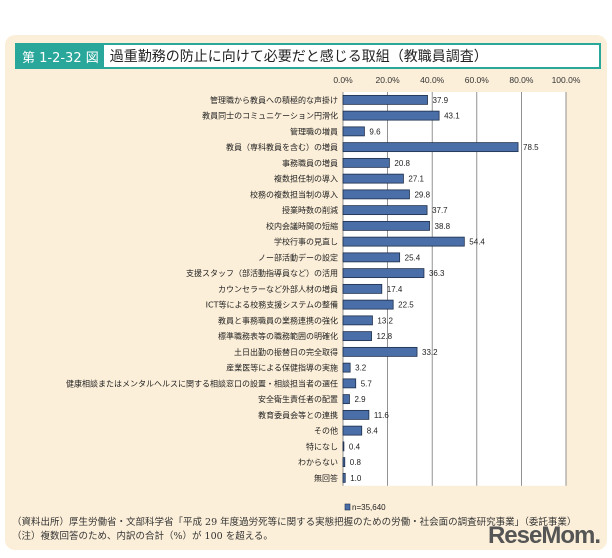 The height and width of the screenshot is (558, 612). Describe the element at coordinates (282, 147) in the screenshot. I see `category-label: 教員（専科教員を含む）の増員` at that location.